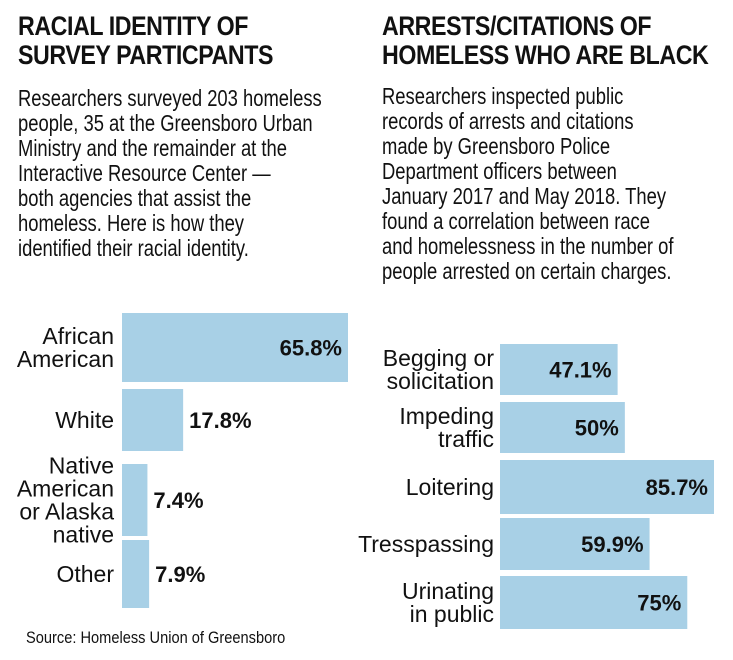 Image resolution: width=733 pixels, height=660 pixels. Describe the element at coordinates (545, 55) in the screenshot. I see `right-title-line: HOMELESS WHO ARE BLACK` at that location.